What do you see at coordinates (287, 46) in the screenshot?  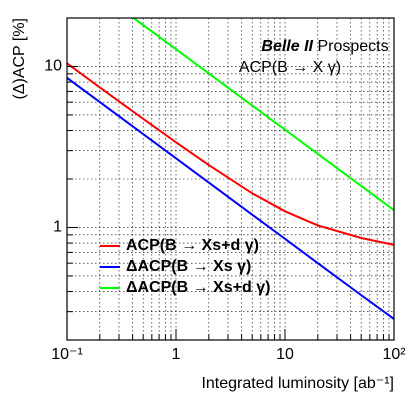 I see `experiment-label: Belle II` at bounding box center [287, 46].